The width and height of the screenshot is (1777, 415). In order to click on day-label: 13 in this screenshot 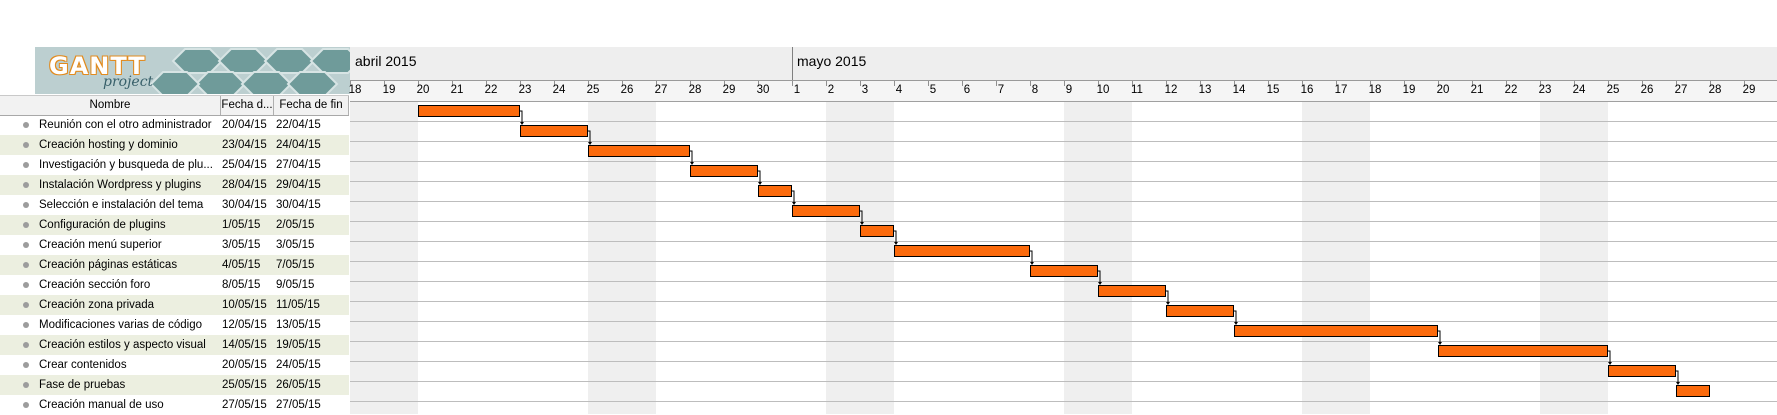, I will do `click(1205, 90)`.